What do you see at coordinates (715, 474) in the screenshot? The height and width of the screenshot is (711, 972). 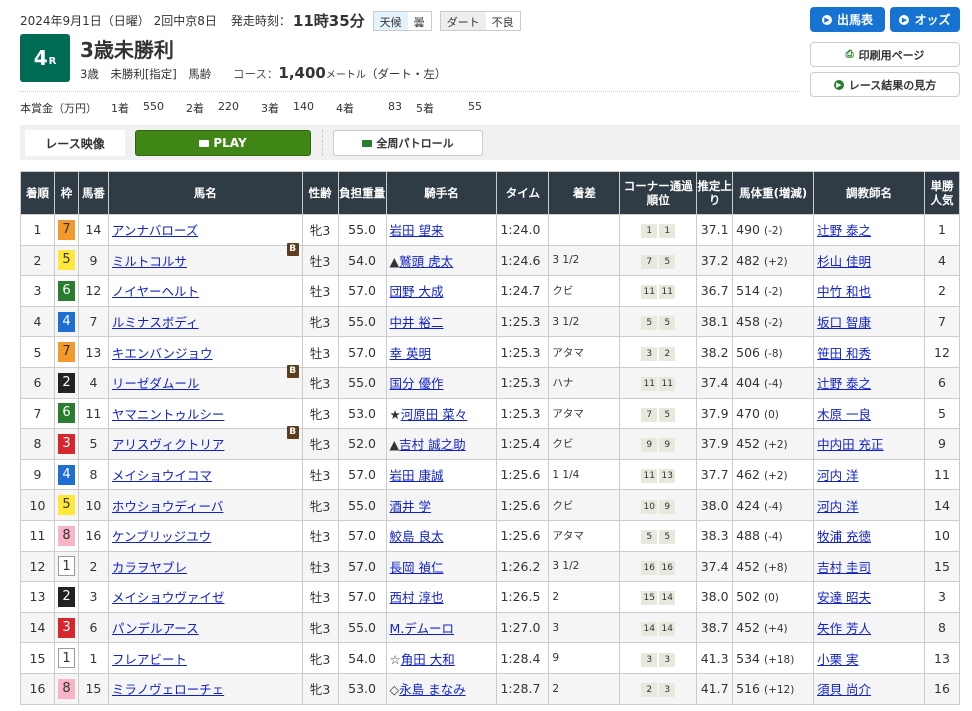 I see `last-3f: 37.7` at bounding box center [715, 474].